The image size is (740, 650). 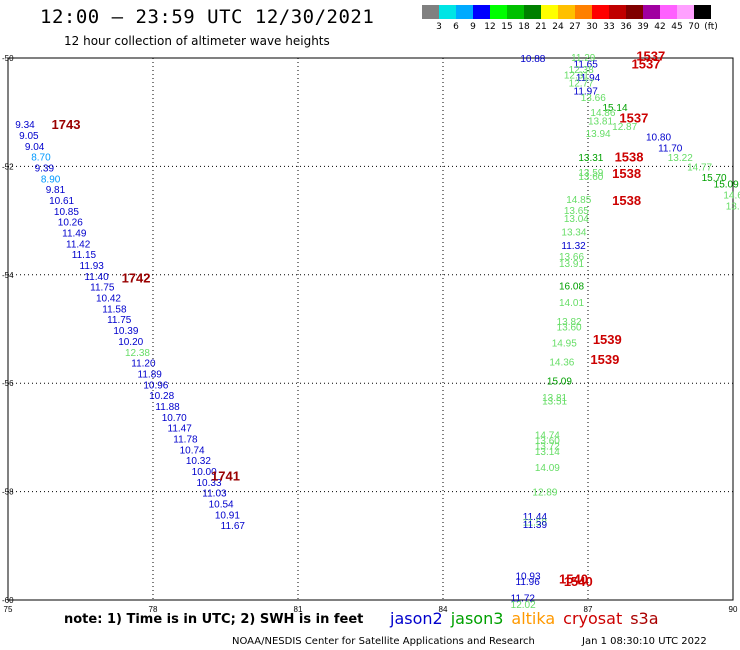 I want to click on wave-height-value: 13.91, so click(x=571, y=264).